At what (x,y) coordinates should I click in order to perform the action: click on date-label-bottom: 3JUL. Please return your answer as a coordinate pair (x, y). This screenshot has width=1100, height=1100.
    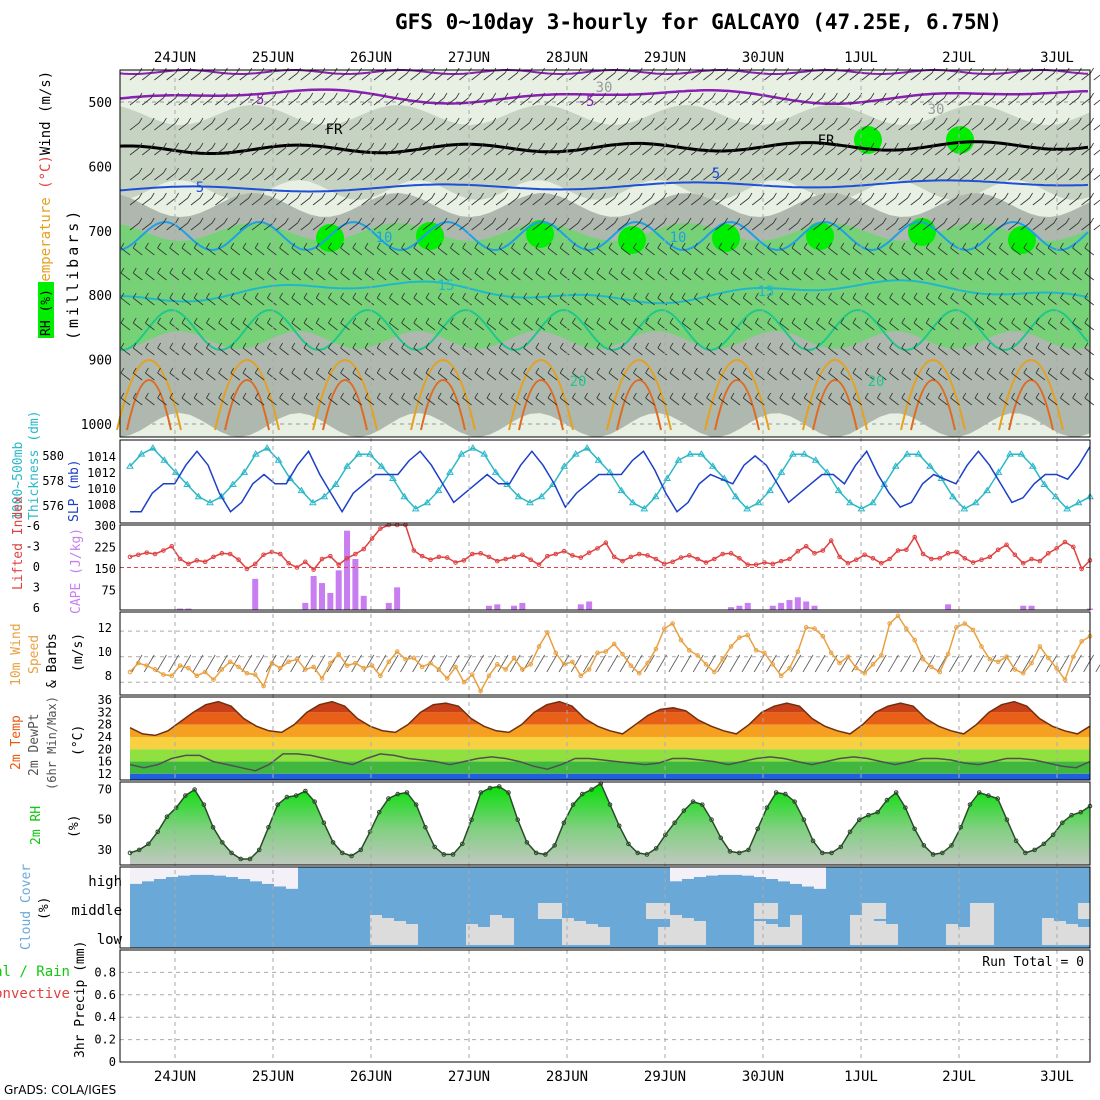
    Looking at the image, I should click on (1057, 1077).